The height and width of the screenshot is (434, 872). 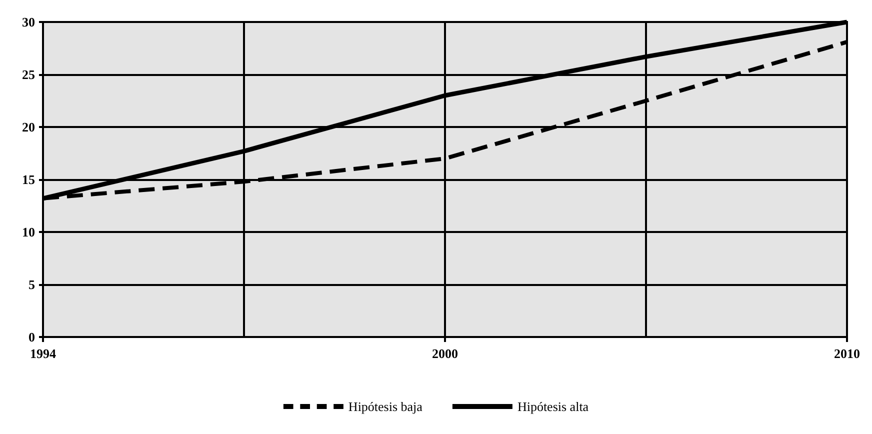 I want to click on y-tick-label: 5, so click(x=32, y=284).